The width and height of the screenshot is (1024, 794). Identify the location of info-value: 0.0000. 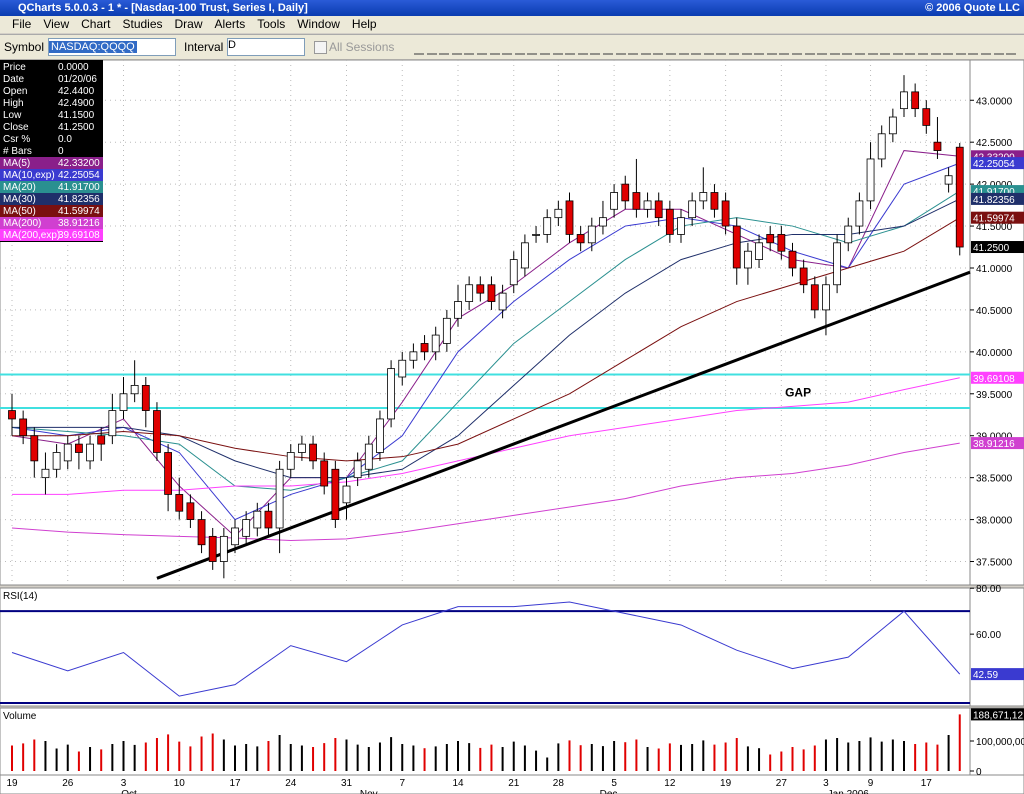
(73, 67).